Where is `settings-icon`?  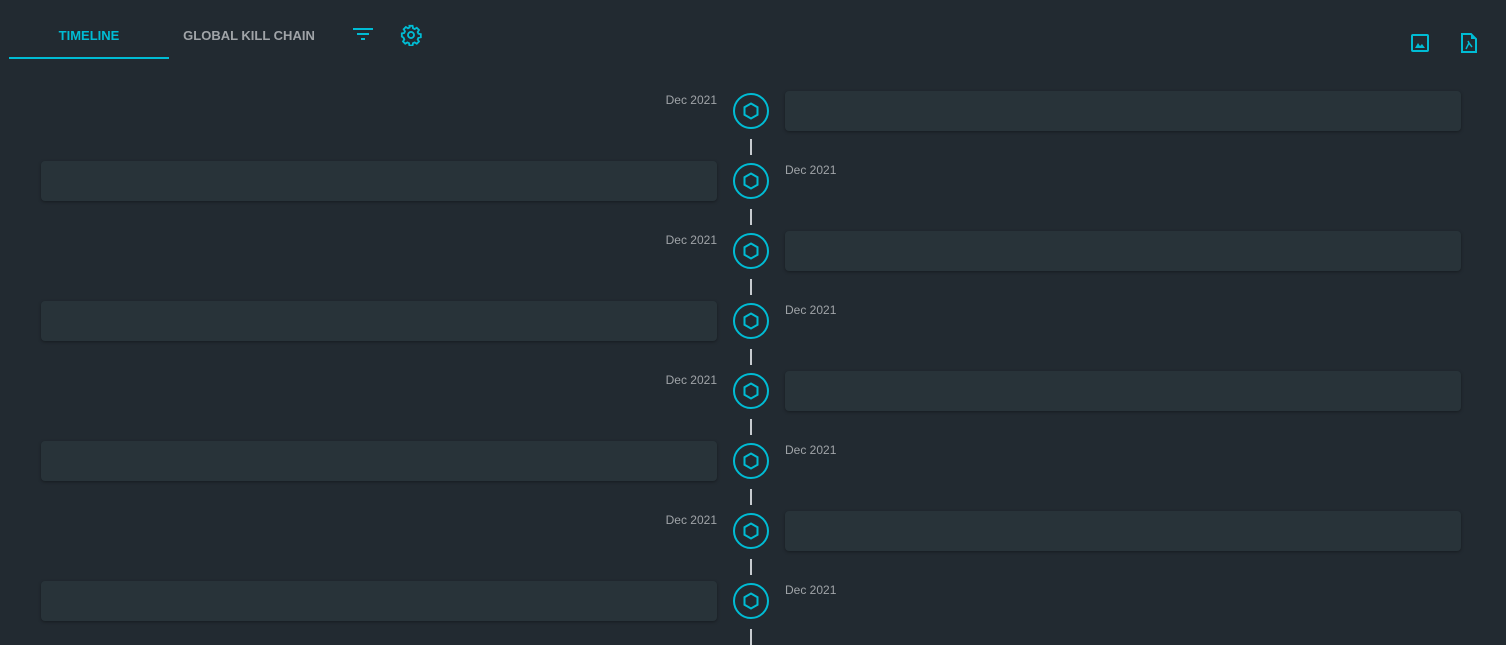
settings-icon is located at coordinates (411, 37).